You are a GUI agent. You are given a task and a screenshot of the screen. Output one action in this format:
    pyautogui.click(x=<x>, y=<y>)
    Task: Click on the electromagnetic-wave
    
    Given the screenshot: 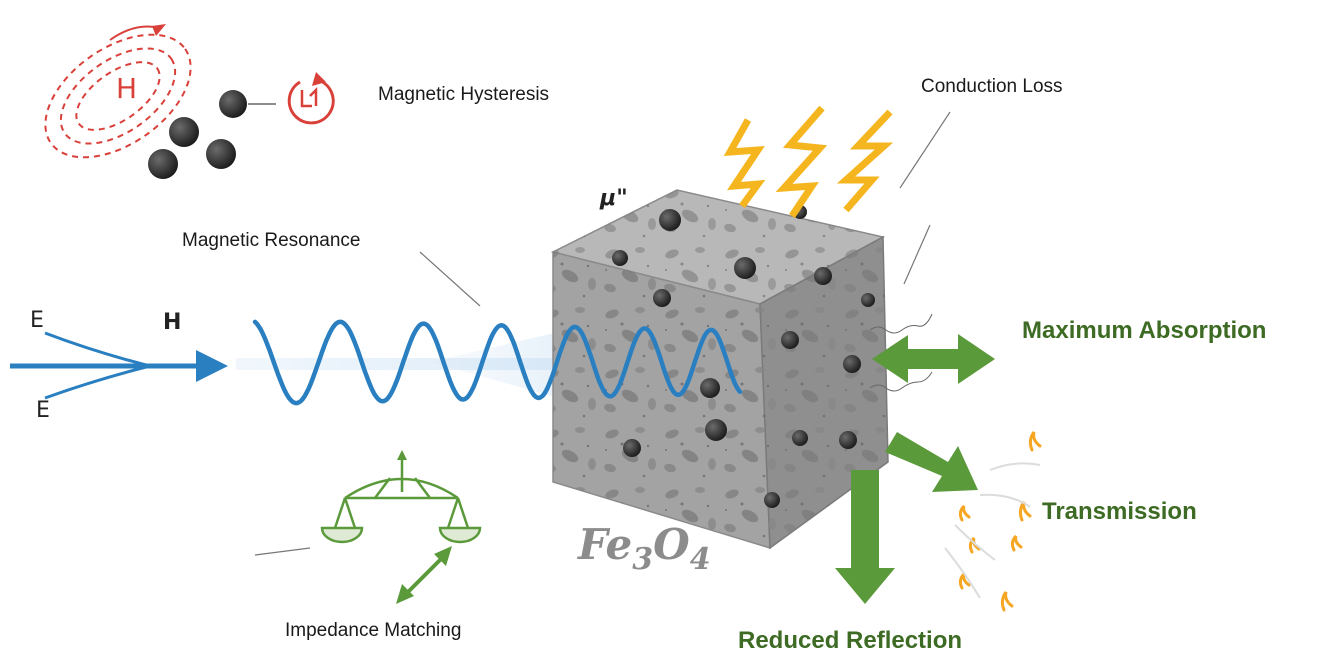 What is the action you would take?
    pyautogui.click(x=497, y=362)
    